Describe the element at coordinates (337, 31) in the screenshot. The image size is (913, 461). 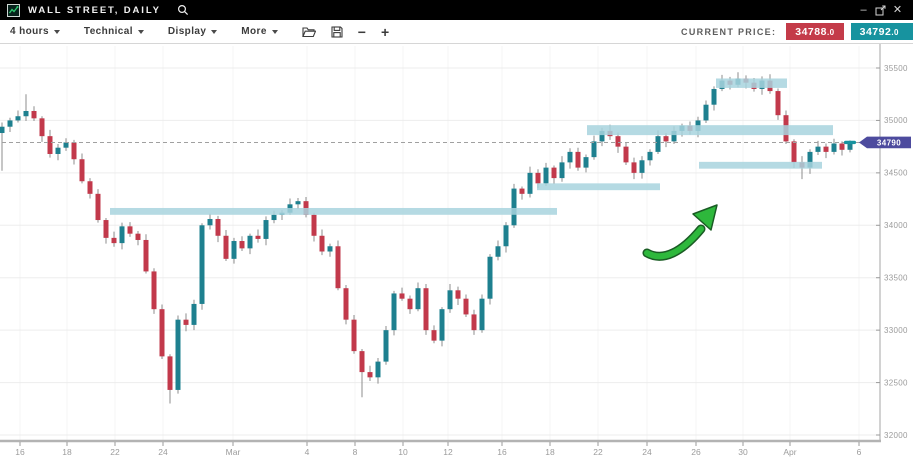
I see `save-icon` at that location.